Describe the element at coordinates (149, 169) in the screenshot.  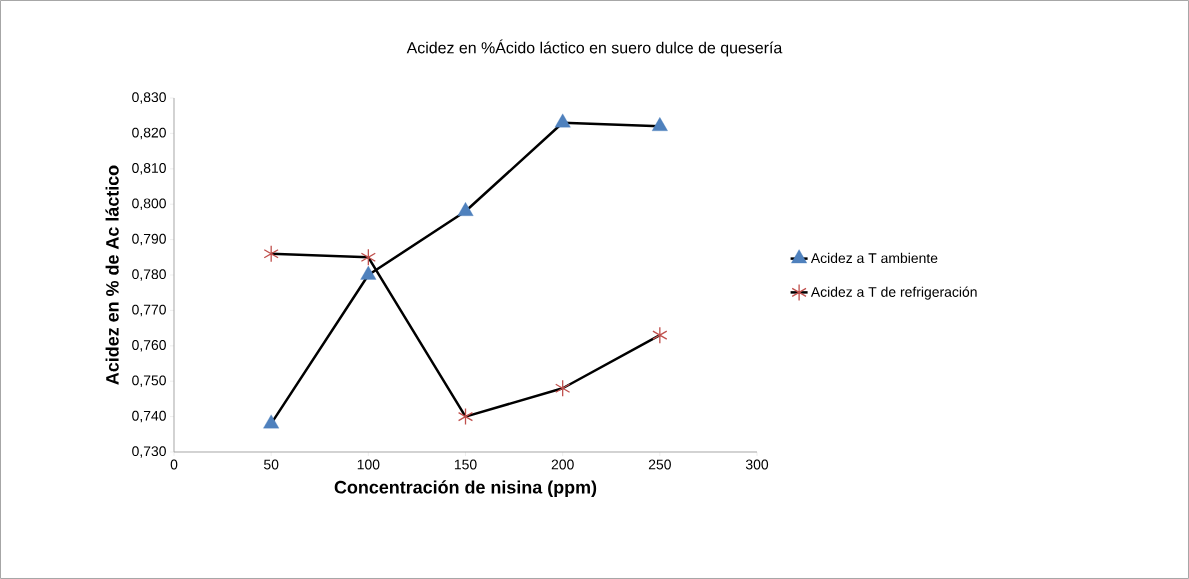
I see `y-tick-label: 0,810` at that location.